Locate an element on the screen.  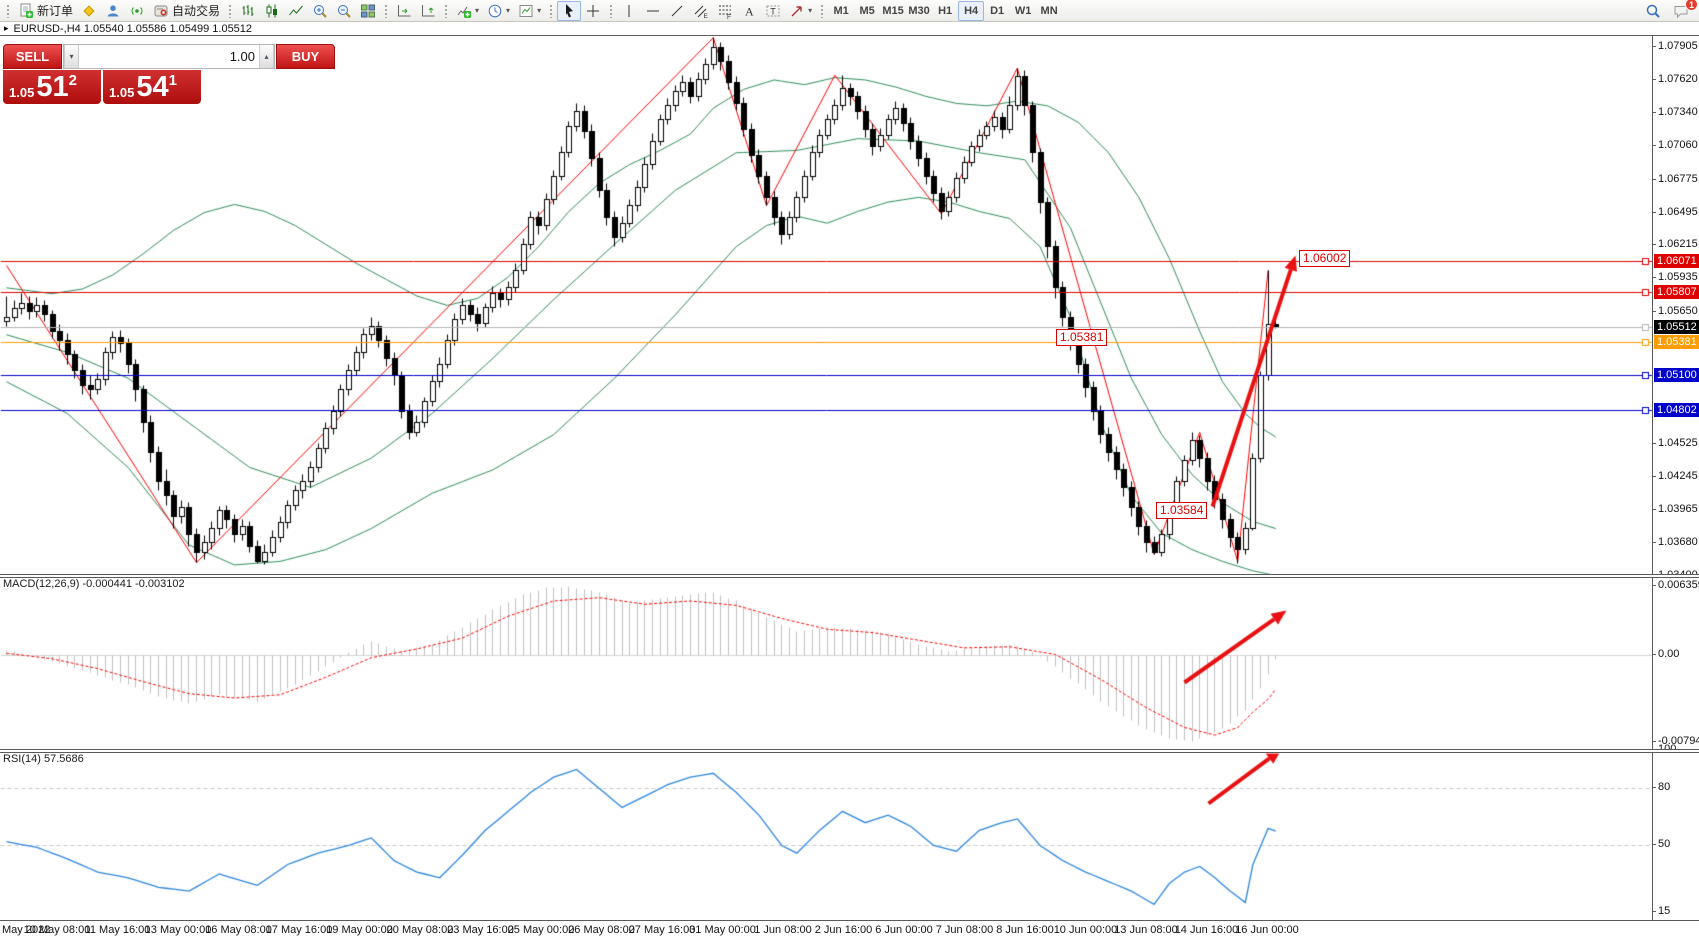
rsi-scale-label: 80 is located at coordinates (1661, 787).